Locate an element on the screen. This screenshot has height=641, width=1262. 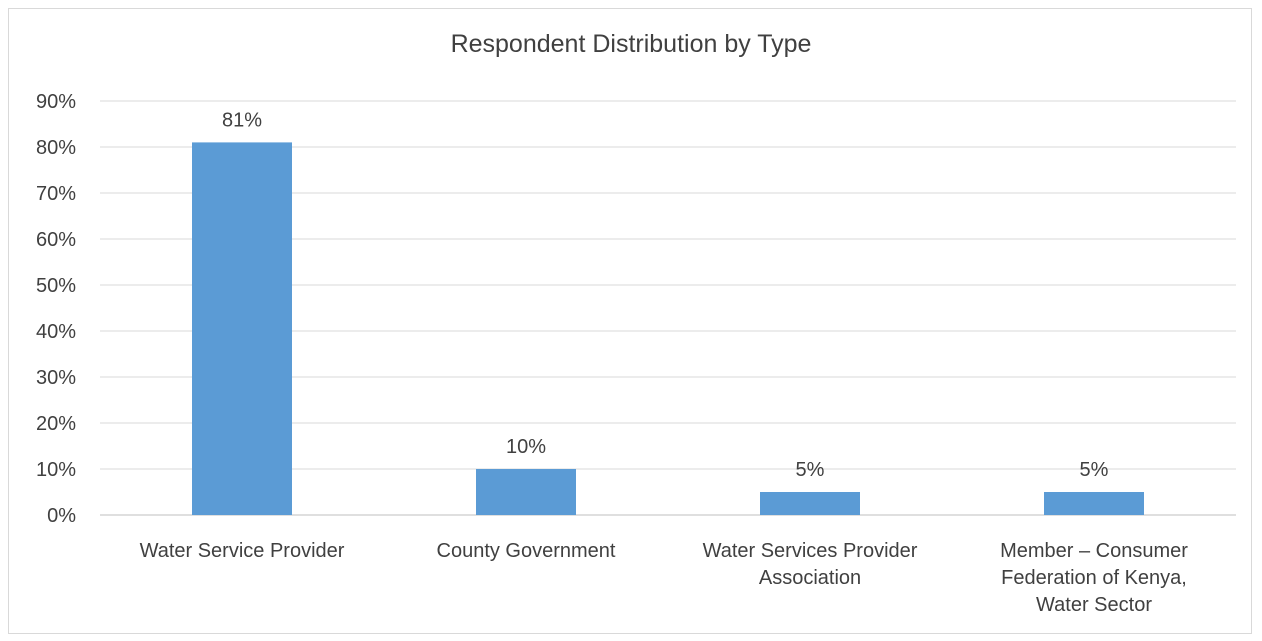
y-tick-label: 90% is located at coordinates (56, 102).